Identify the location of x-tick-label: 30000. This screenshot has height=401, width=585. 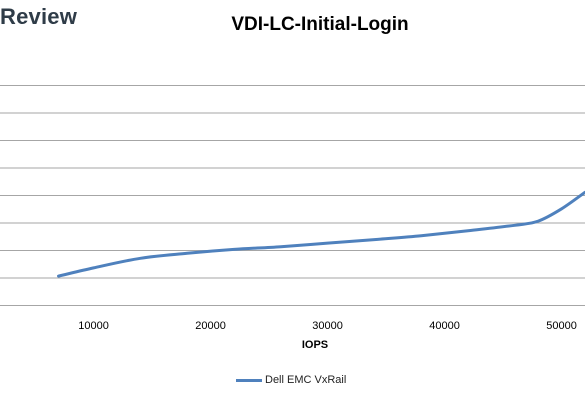
(327, 326).